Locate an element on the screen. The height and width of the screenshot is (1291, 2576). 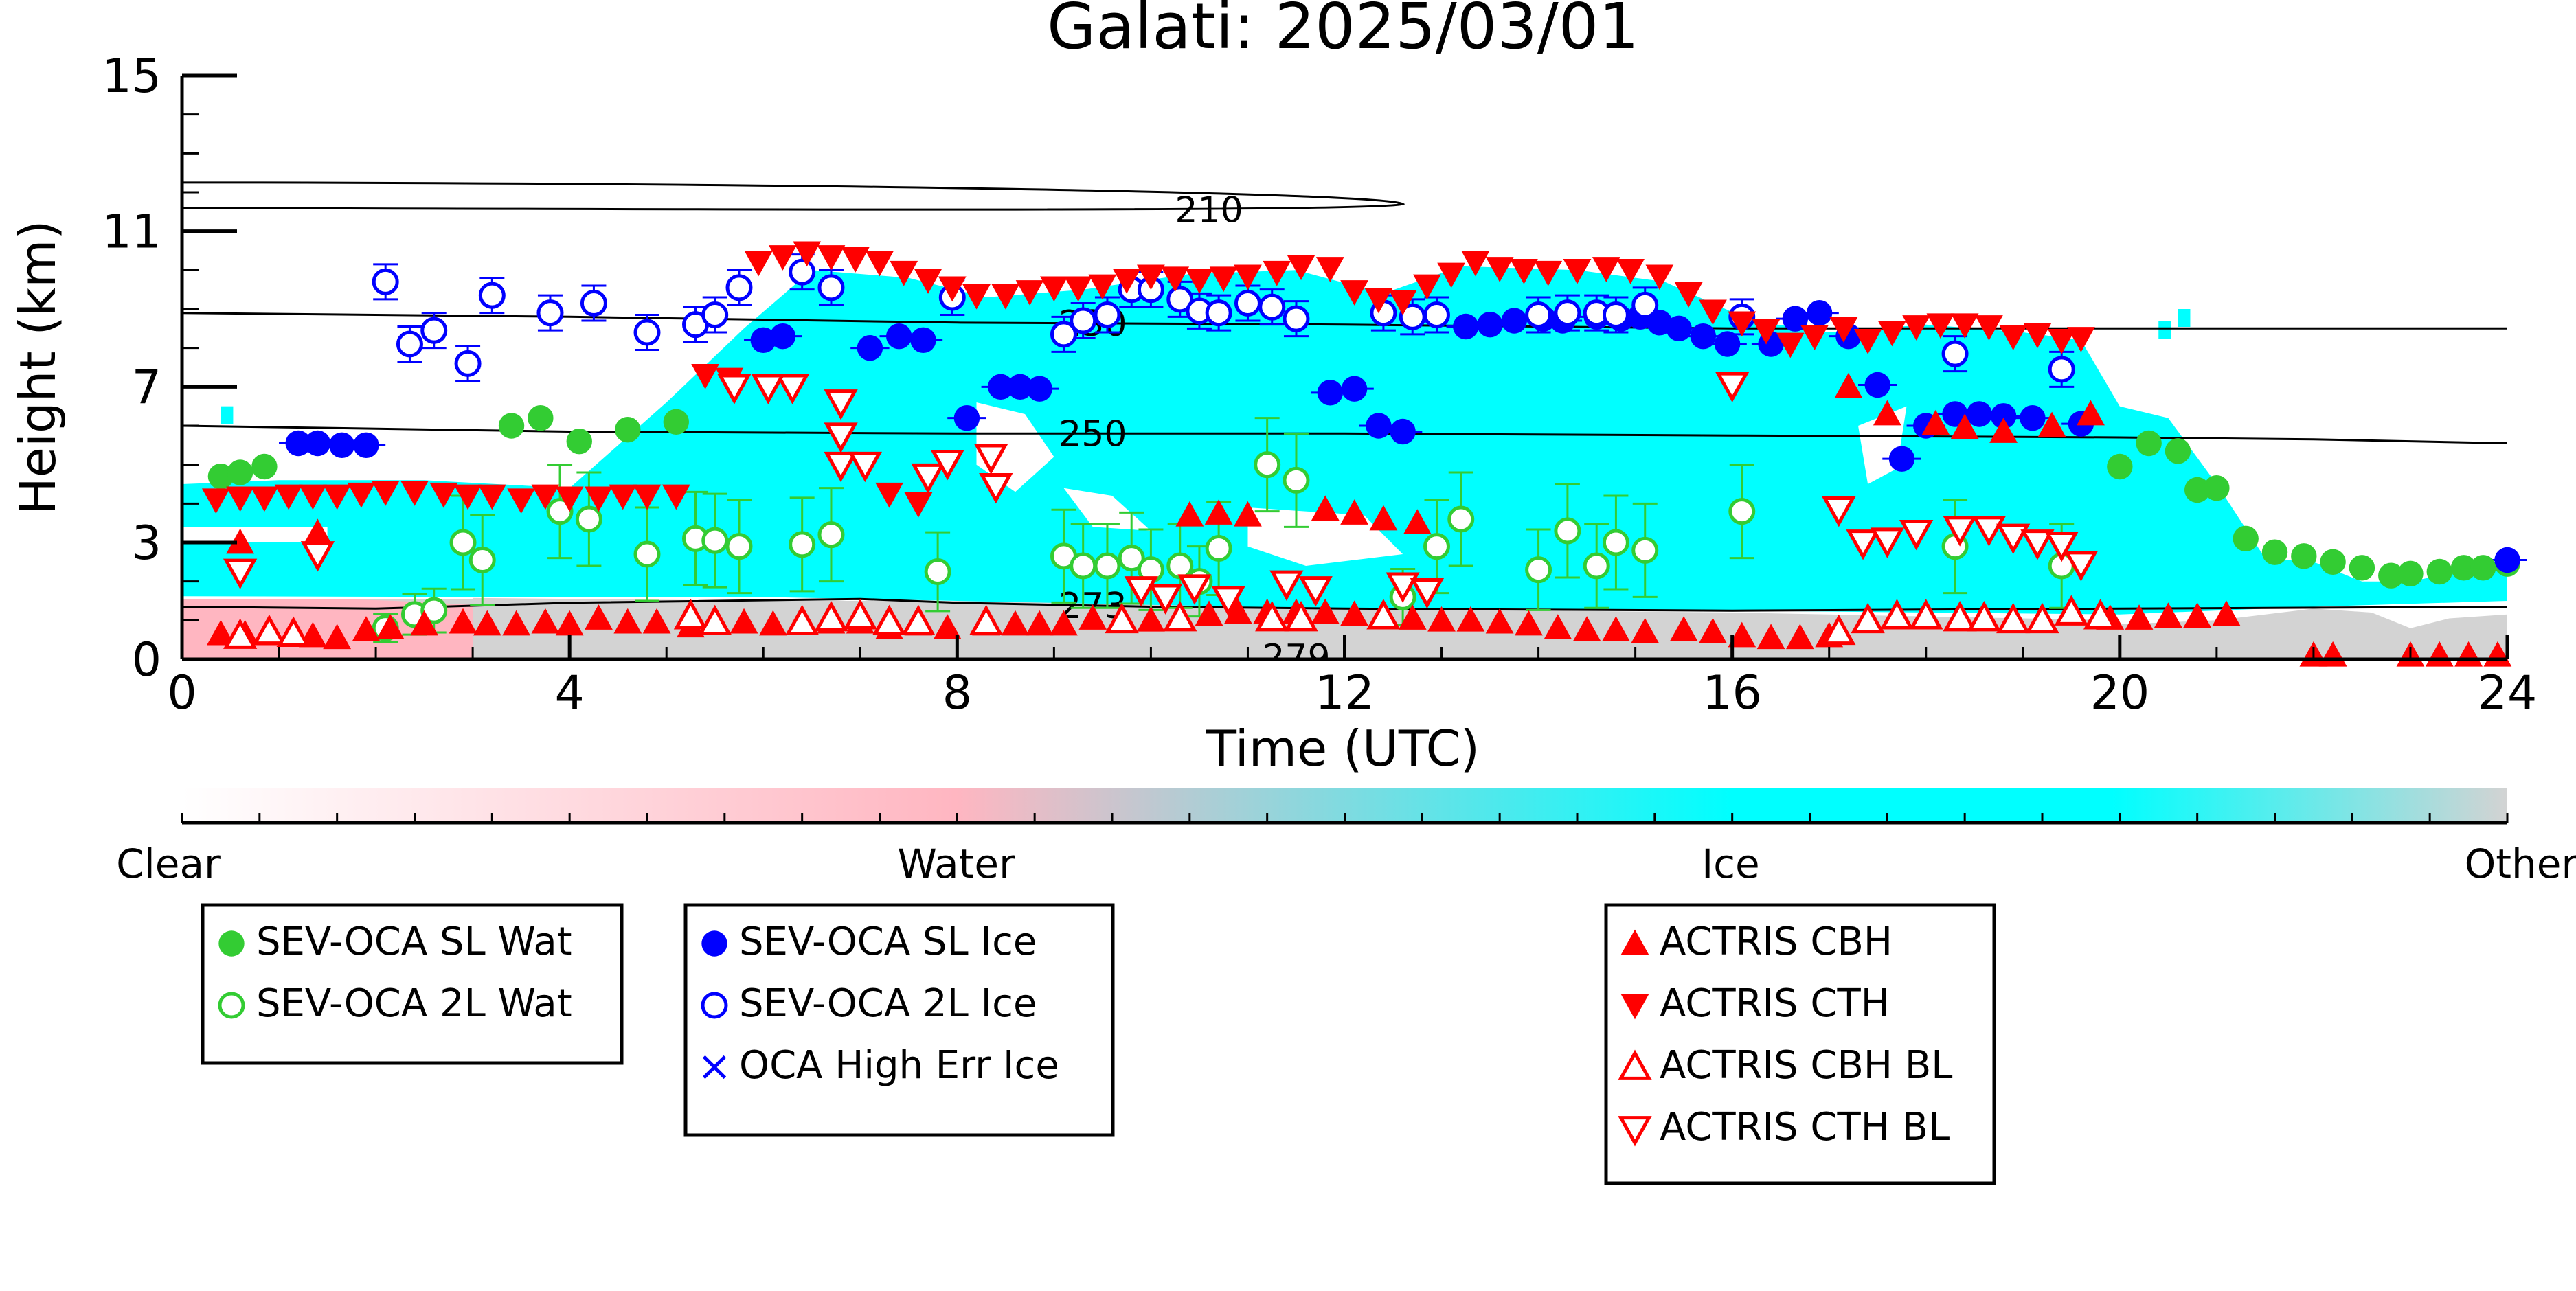
legend-label: ACTRIS CBH BL is located at coordinates (1806, 1065).